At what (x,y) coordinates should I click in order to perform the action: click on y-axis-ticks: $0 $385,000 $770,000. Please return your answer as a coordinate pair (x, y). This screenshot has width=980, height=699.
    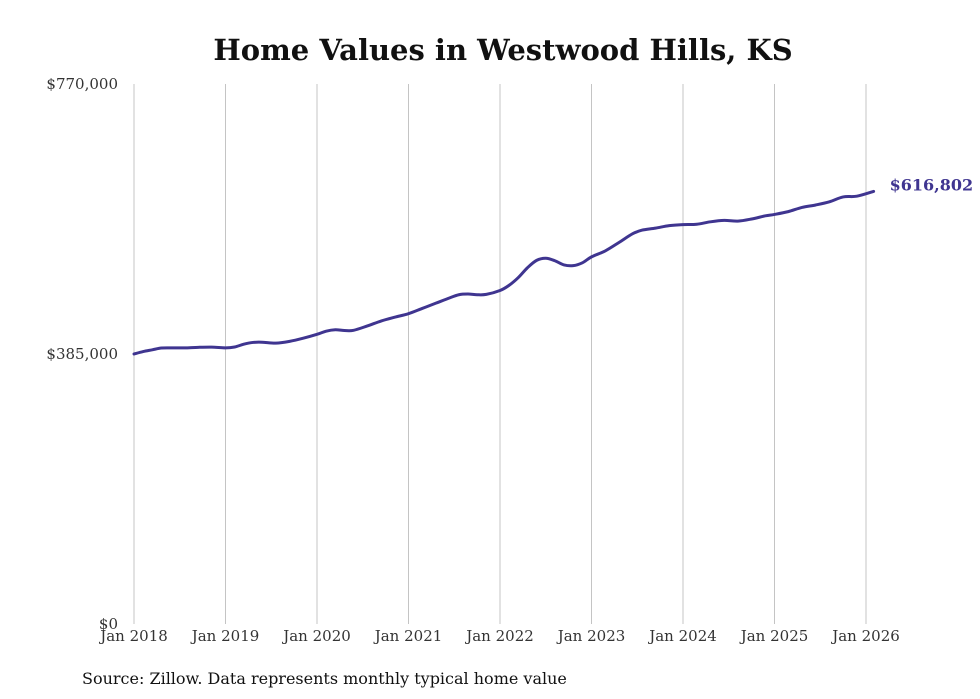
    Looking at the image, I should click on (82, 354).